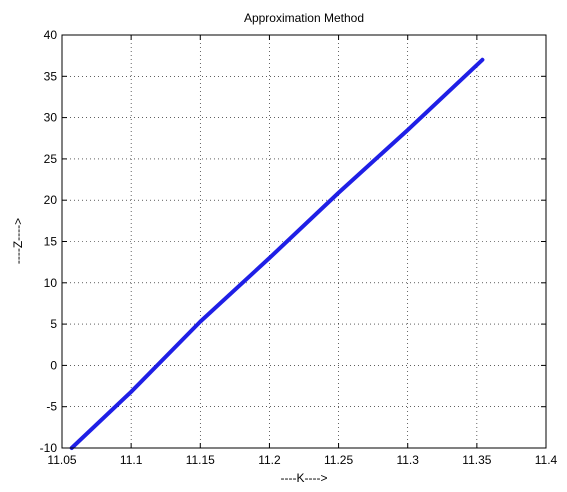 The width and height of the screenshot is (567, 492). What do you see at coordinates (269, 460) in the screenshot?
I see `x-tick-label: 11.2` at bounding box center [269, 460].